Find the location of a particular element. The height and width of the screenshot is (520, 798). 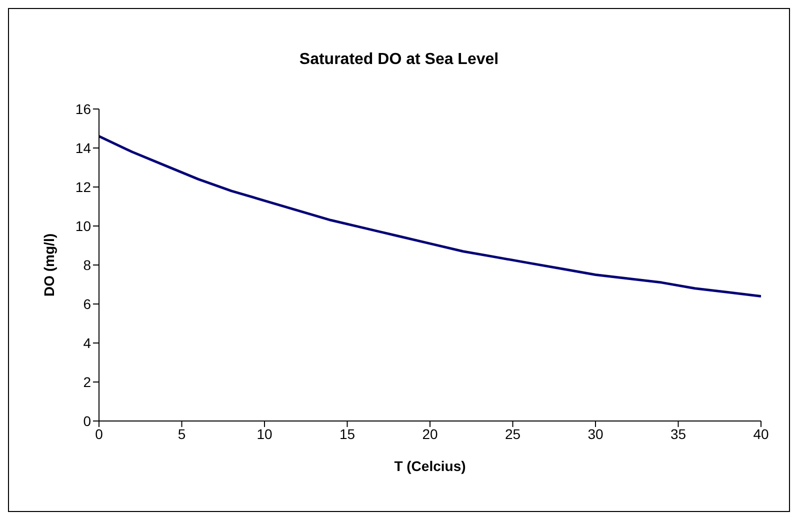

x-tick-label: 15 is located at coordinates (347, 434).